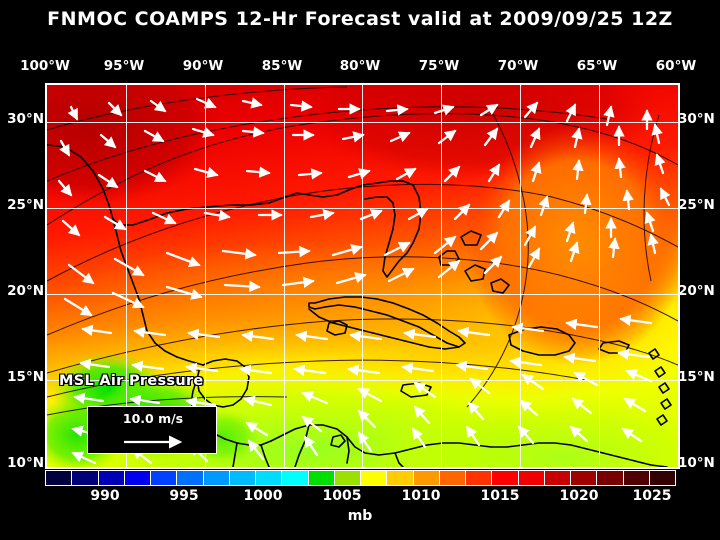 The height and width of the screenshot is (540, 720). Describe the element at coordinates (441, 276) in the screenshot. I see `gridline-lon-75w` at that location.